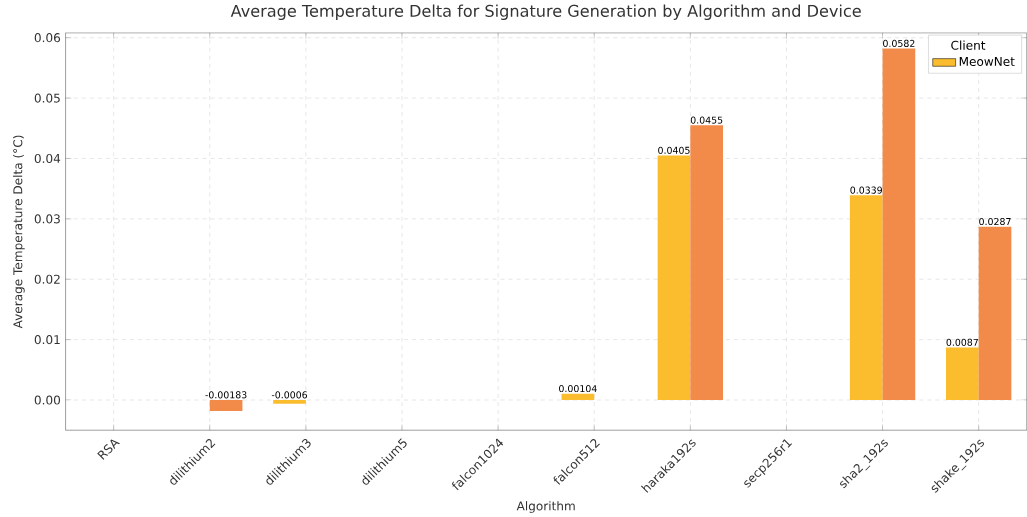  Describe the element at coordinates (674, 150) in the screenshot. I see `data-label: 0.0405` at that location.